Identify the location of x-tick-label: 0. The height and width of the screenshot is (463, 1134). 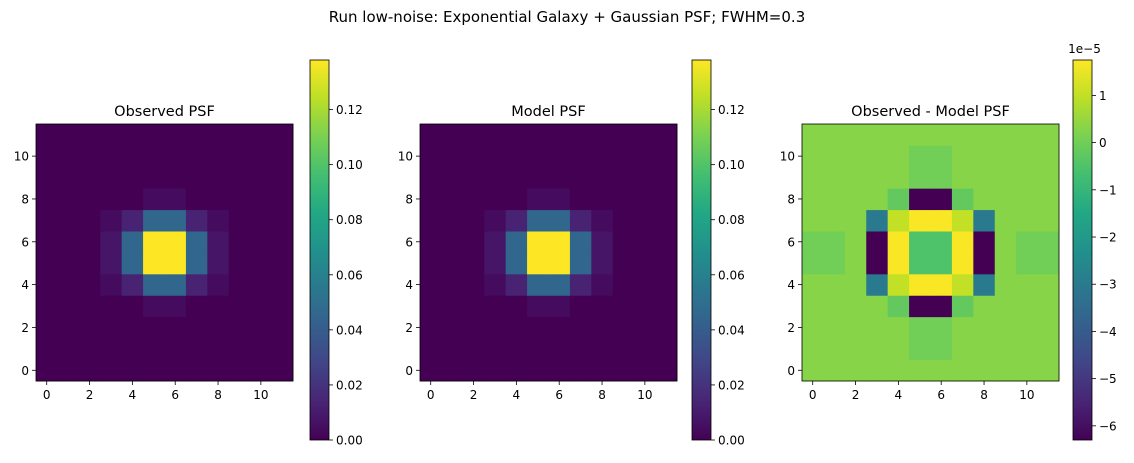
(47, 395).